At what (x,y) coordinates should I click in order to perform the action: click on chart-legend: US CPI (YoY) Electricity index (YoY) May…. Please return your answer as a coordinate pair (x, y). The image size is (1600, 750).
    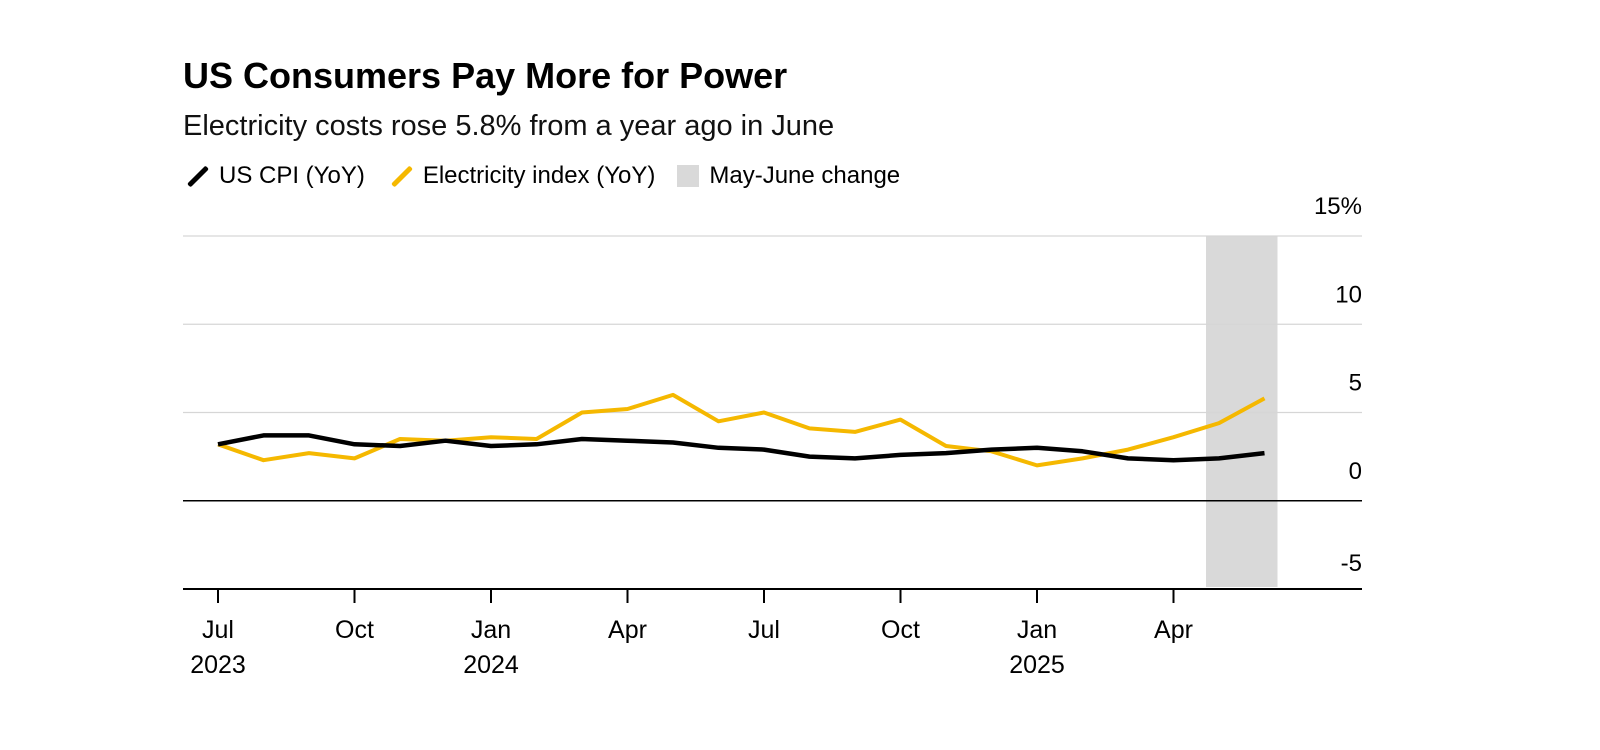
    Looking at the image, I should click on (552, 176).